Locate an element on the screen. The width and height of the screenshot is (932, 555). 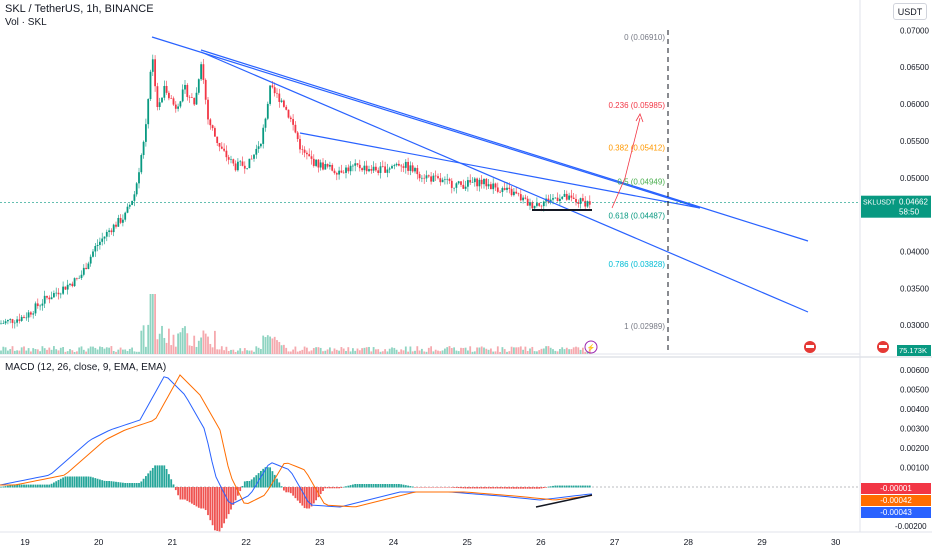
macd-badge-value: -0.00001 is located at coordinates (896, 488).